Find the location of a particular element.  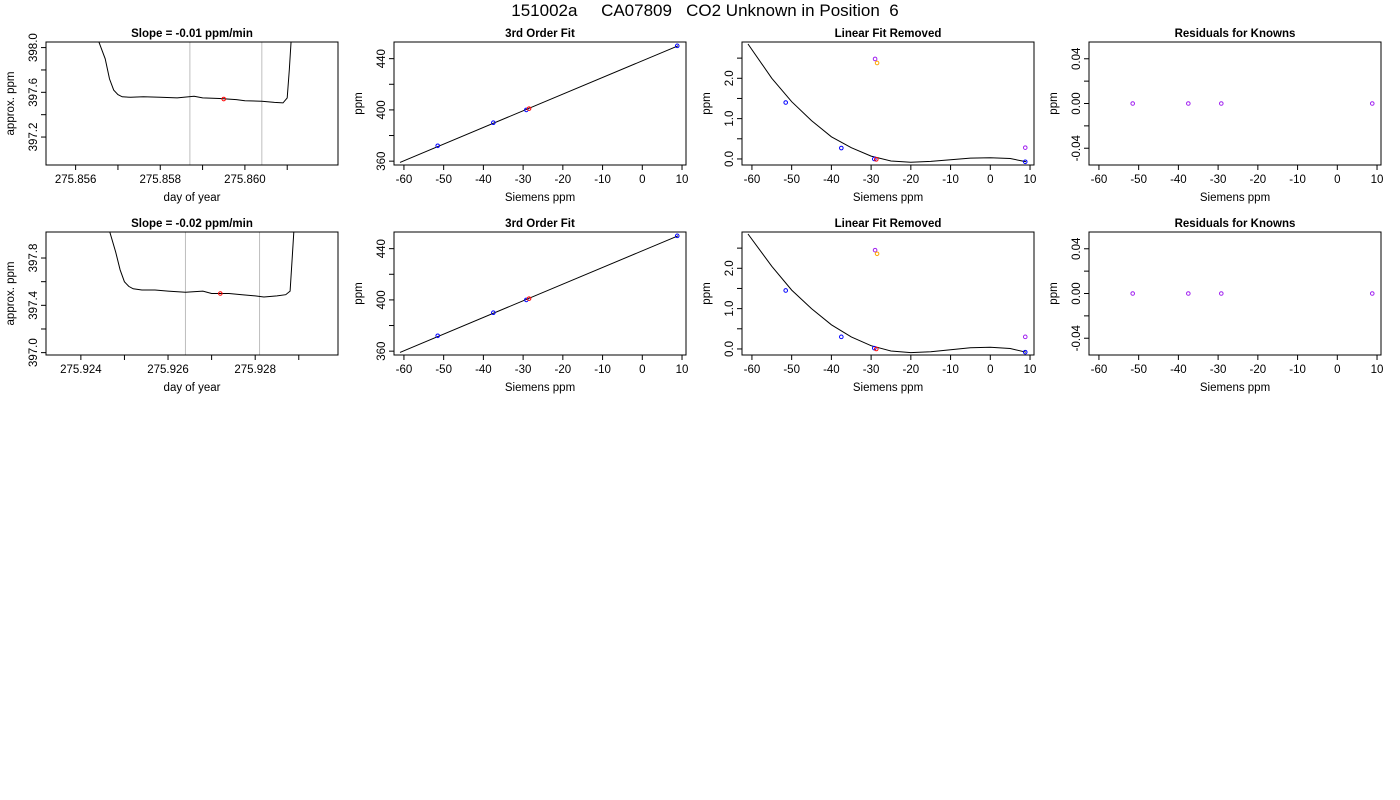

chart-r2c4-title: Residuals for Knowns is located at coordinates (1235, 224).